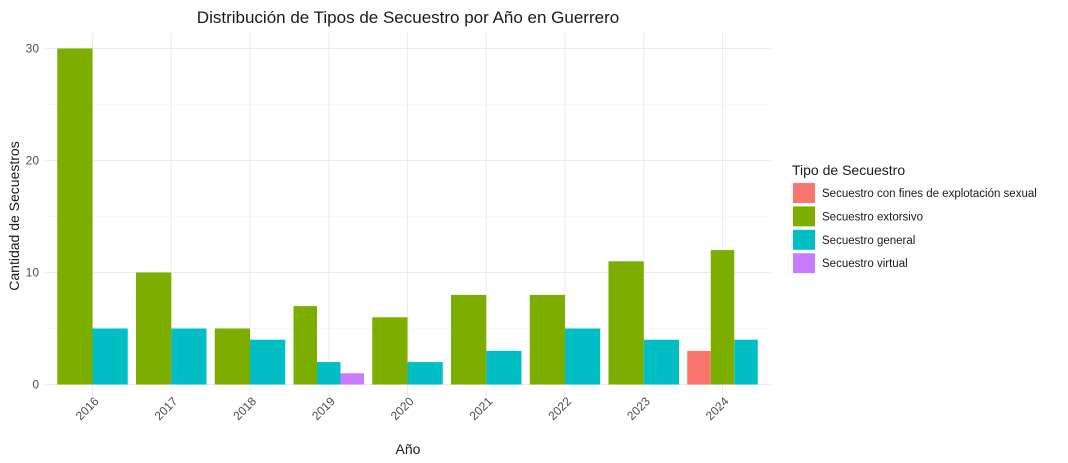  I want to click on bar-2019-secuestro-extorsivo, so click(305, 345).